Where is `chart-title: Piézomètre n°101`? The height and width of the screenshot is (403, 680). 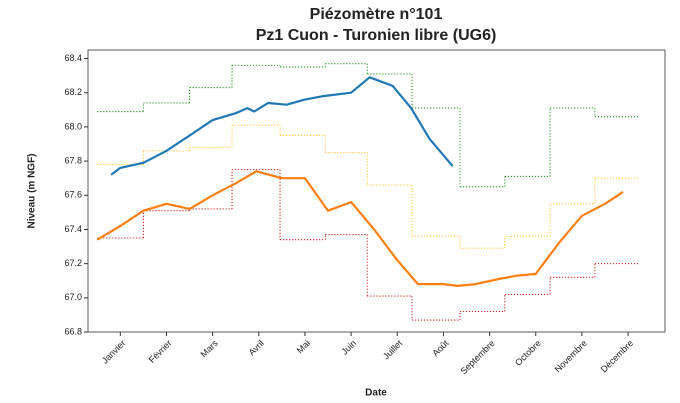 chart-title: Piézomètre n°101 is located at coordinates (376, 14).